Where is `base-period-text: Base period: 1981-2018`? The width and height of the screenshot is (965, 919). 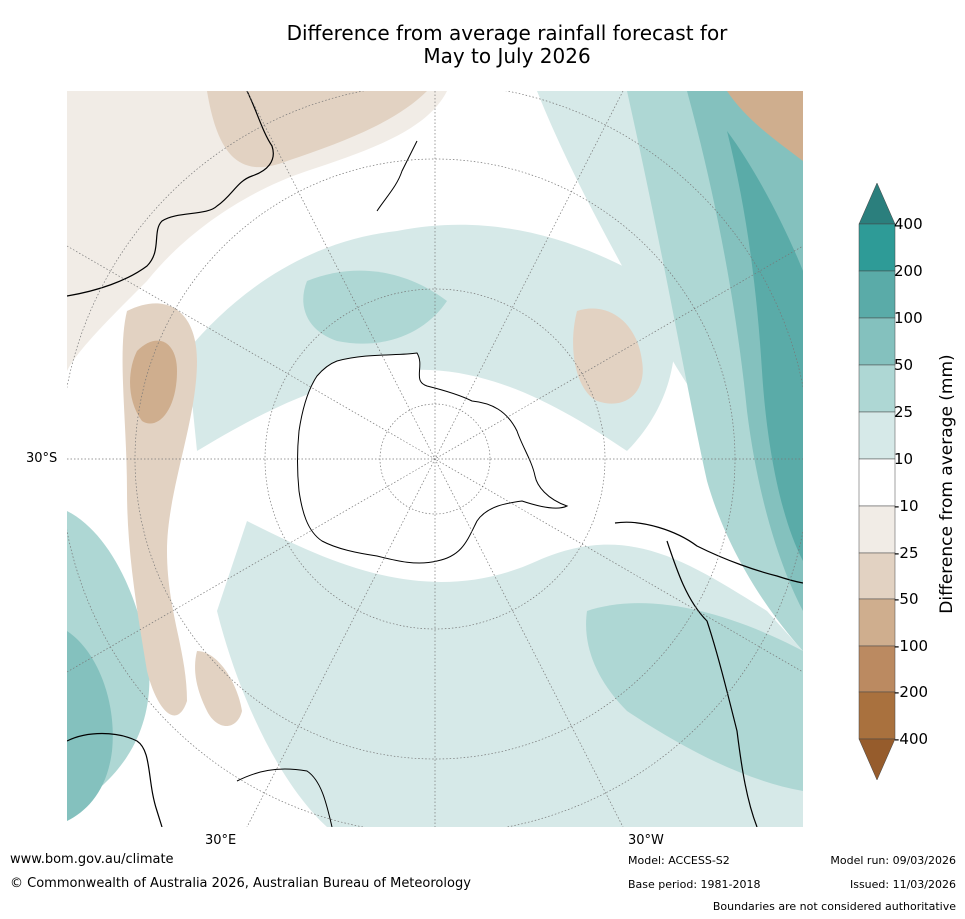 base-period-text: Base period: 1981-2018 is located at coordinates (694, 884).